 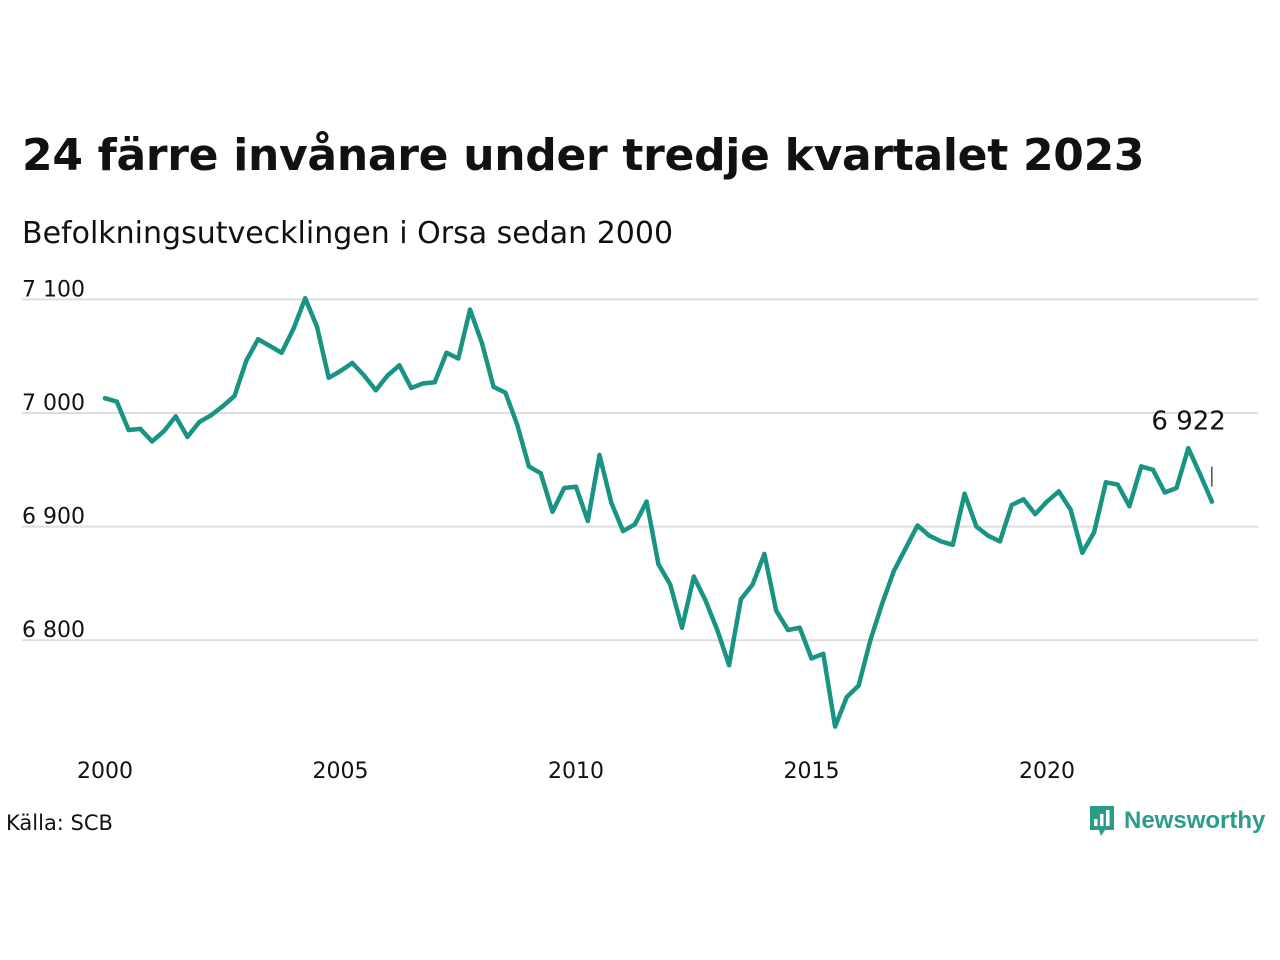 I want to click on x-tick-label: 2020, so click(x=1047, y=771).